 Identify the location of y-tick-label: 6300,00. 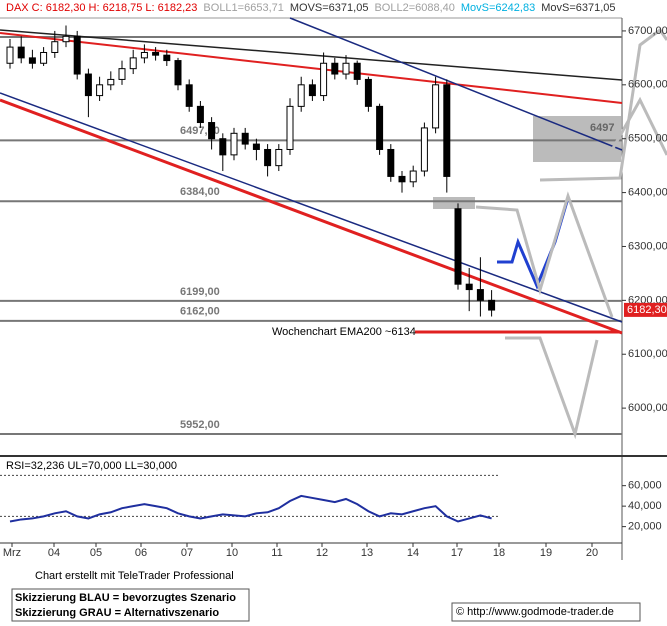
(647, 246).